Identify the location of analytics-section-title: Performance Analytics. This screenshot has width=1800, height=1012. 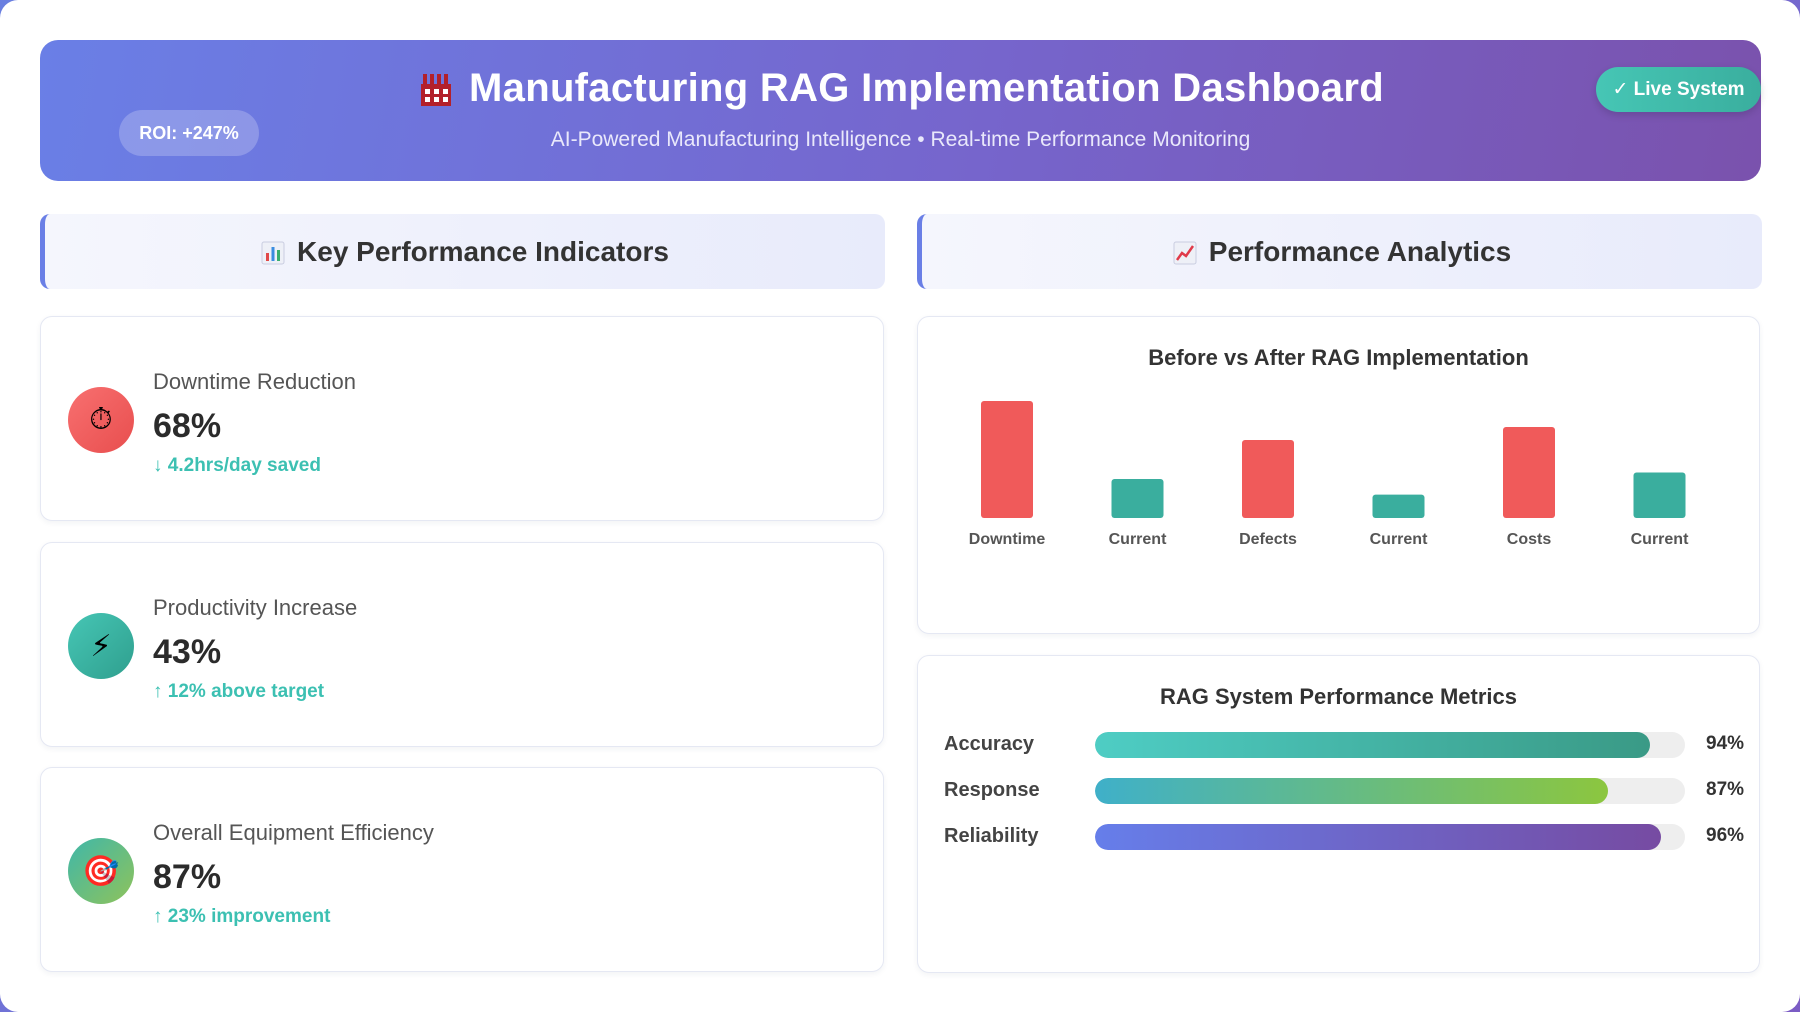
(1360, 251).